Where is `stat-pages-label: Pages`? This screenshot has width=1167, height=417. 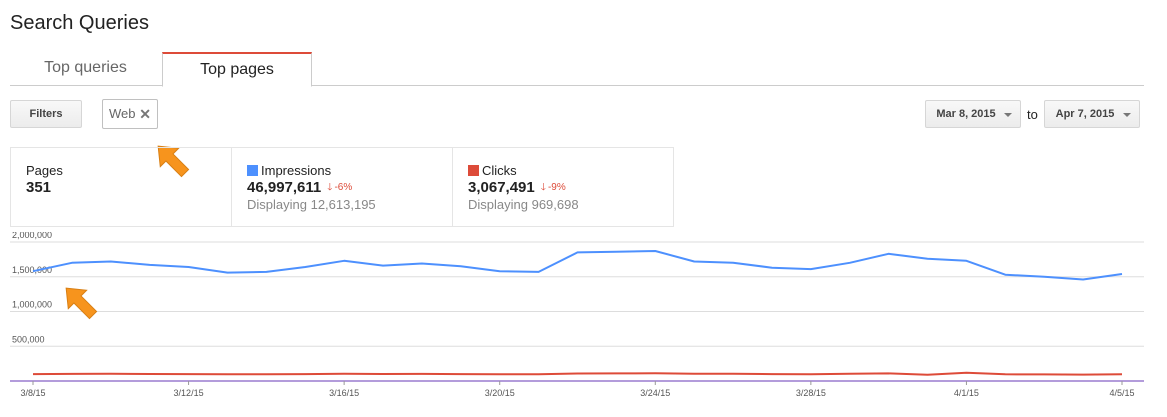
stat-pages-label: Pages is located at coordinates (44, 170).